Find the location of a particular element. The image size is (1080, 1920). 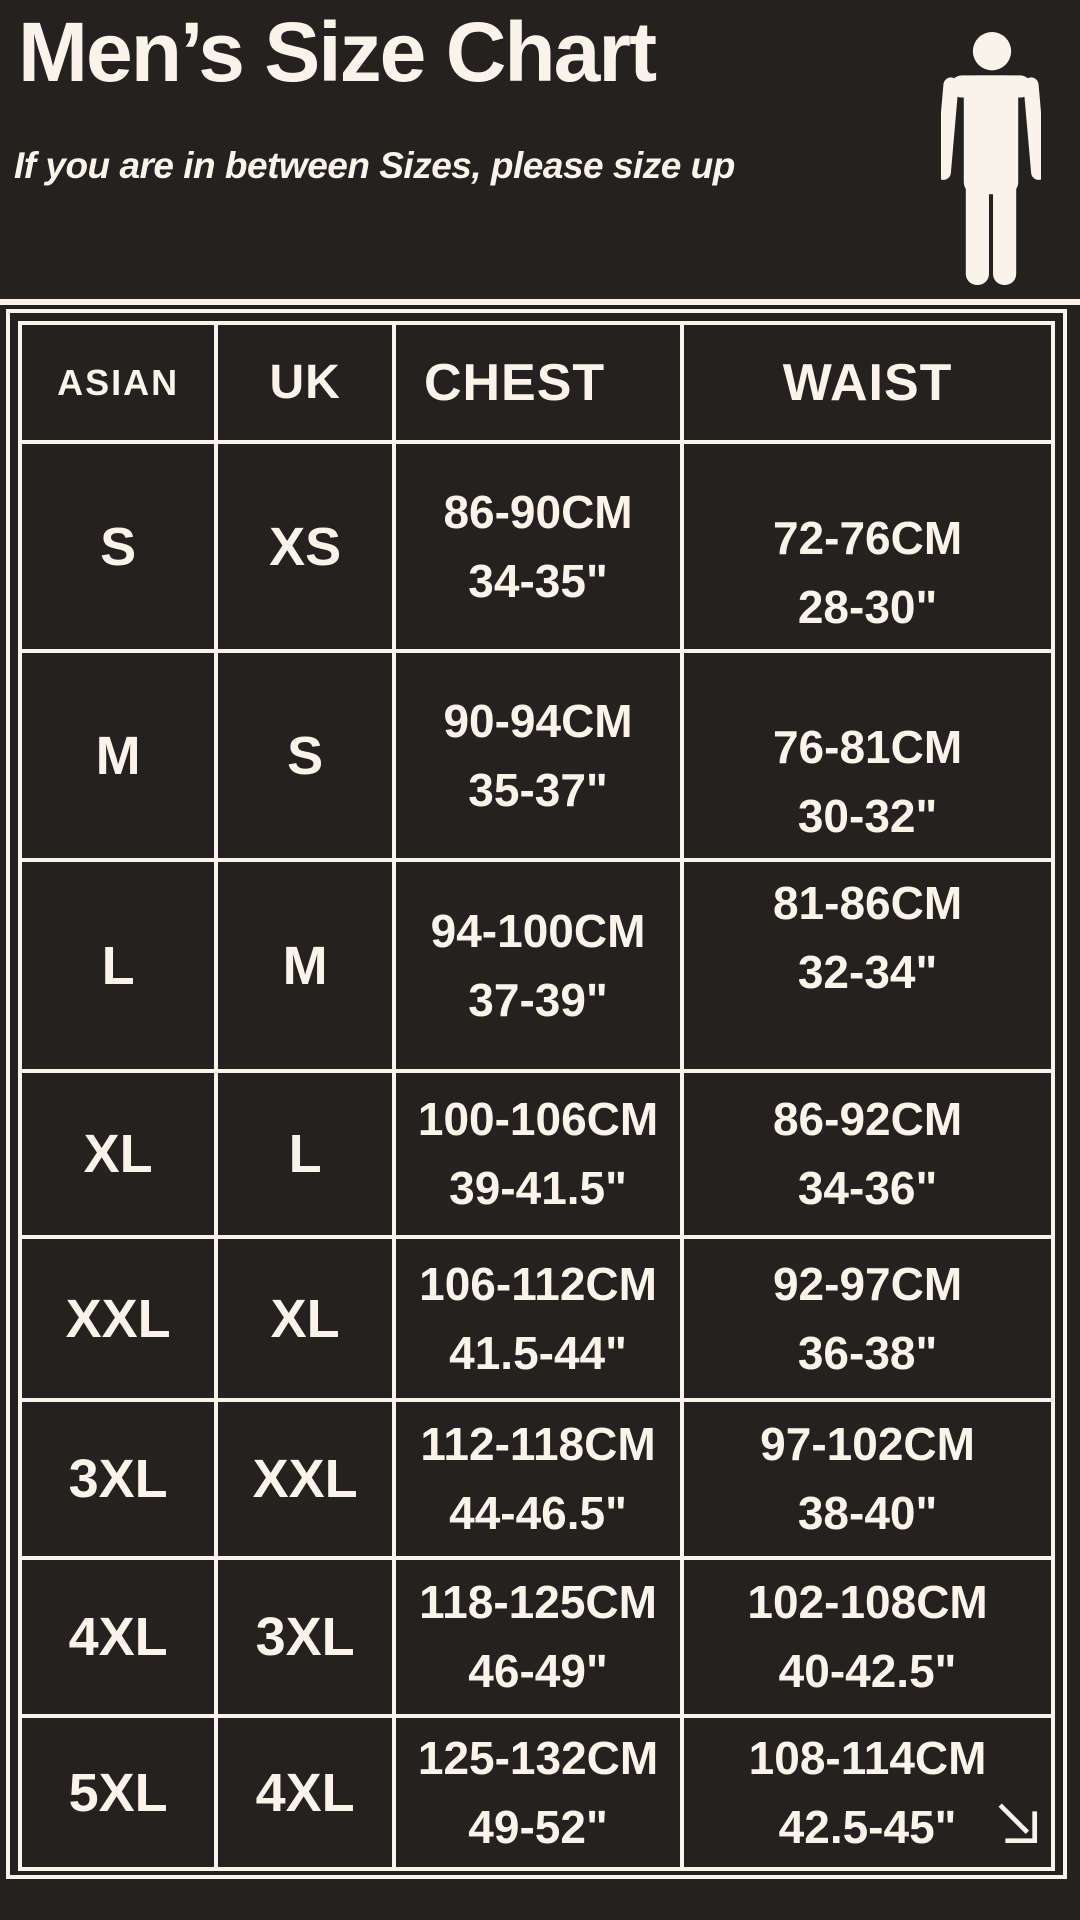

measurement-lines: 81-86CM 32-34" is located at coordinates (867, 937).